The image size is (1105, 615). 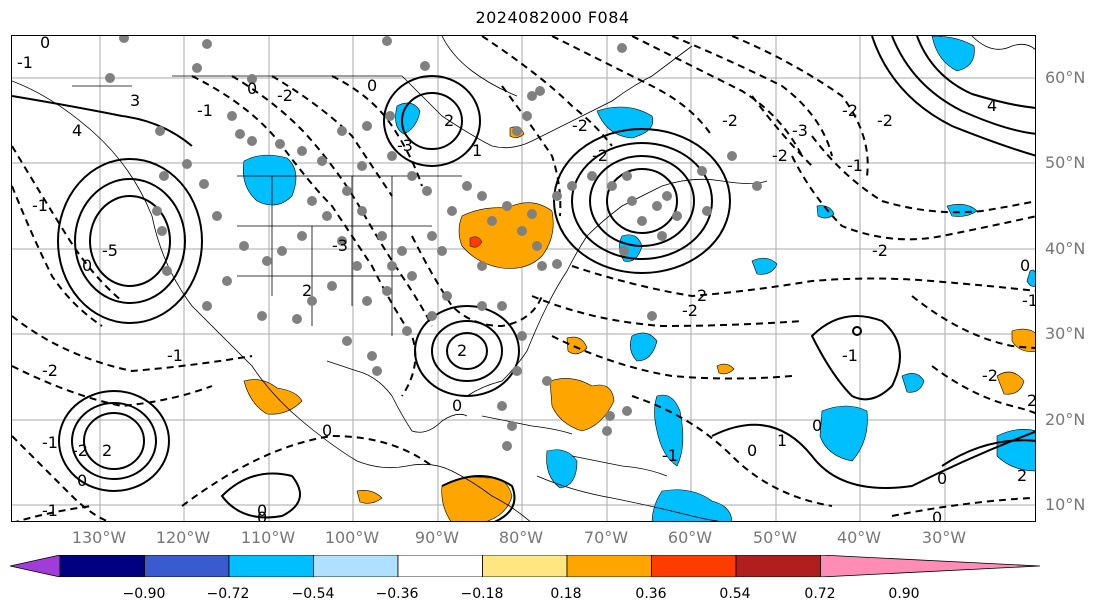 I want to click on lat-label: 10°N, so click(x=1065, y=504).